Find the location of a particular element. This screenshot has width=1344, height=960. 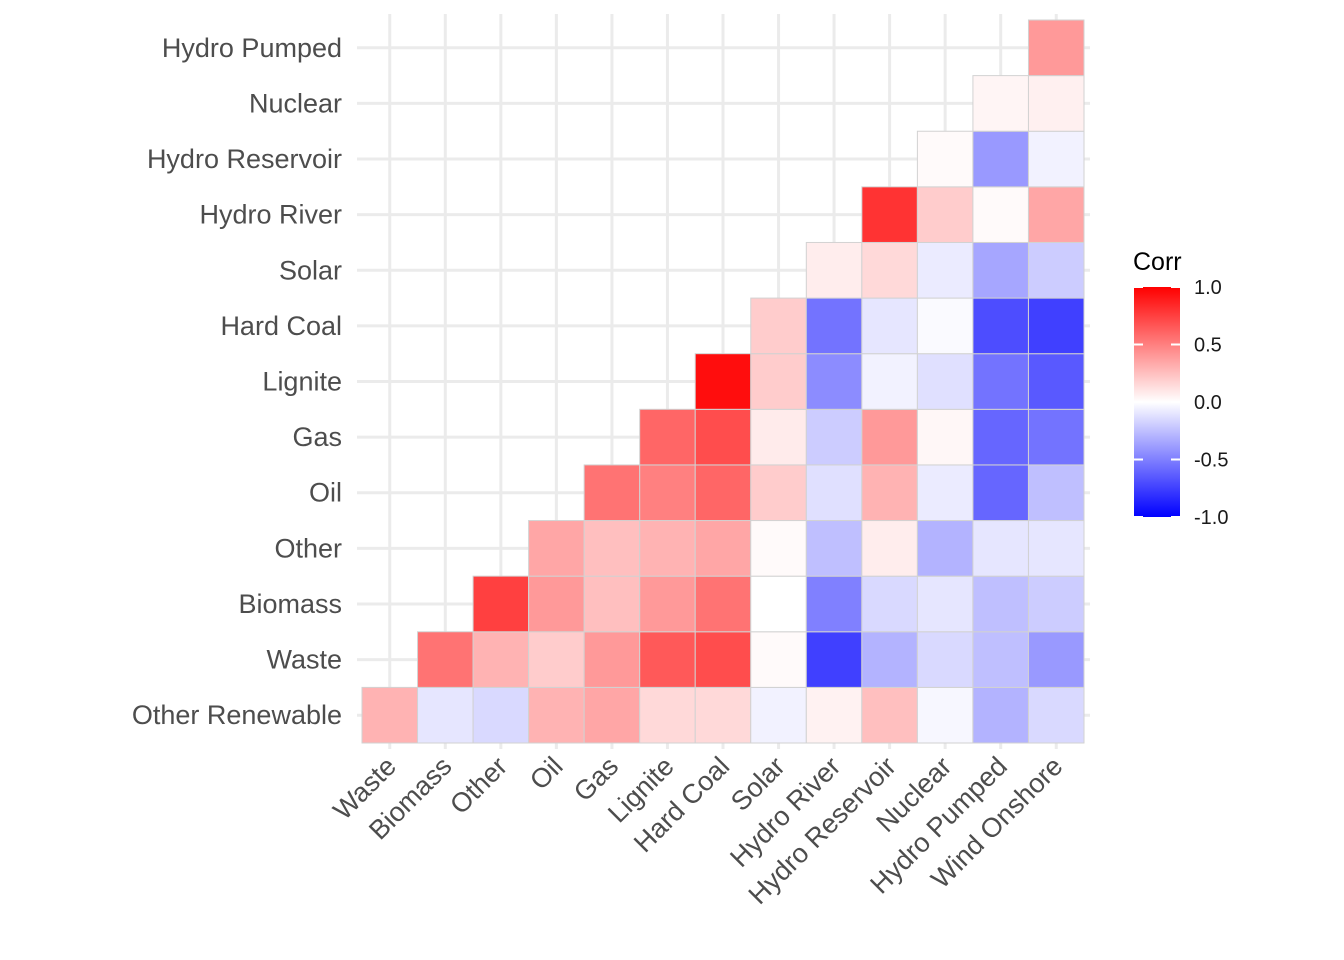

legend-tick-label: -1.0 is located at coordinates (1211, 518).